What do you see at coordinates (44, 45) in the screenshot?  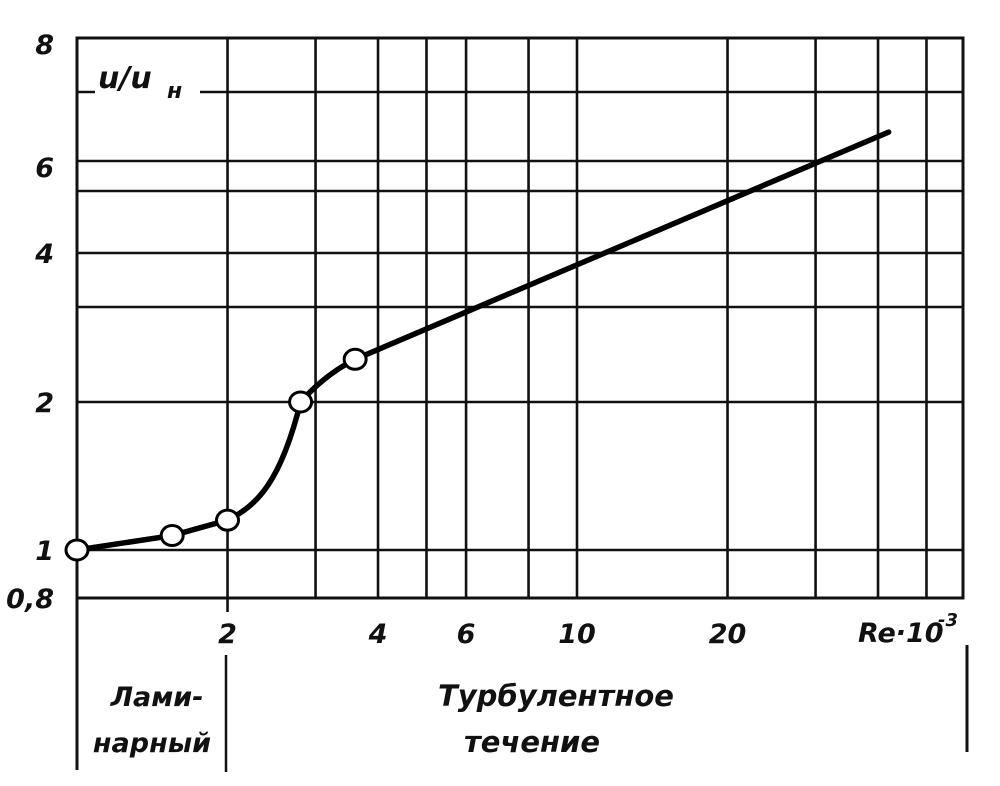 I see `y-tick-label: 8` at bounding box center [44, 45].